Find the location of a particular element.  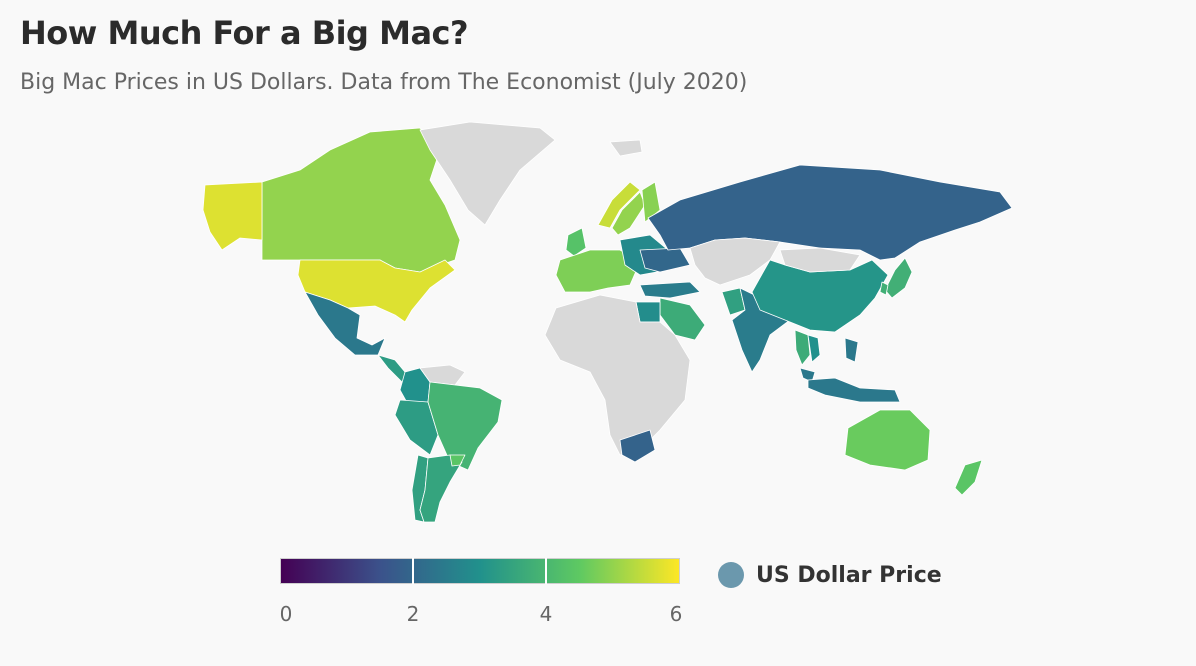

series-color-dot-icon is located at coordinates (731, 575).